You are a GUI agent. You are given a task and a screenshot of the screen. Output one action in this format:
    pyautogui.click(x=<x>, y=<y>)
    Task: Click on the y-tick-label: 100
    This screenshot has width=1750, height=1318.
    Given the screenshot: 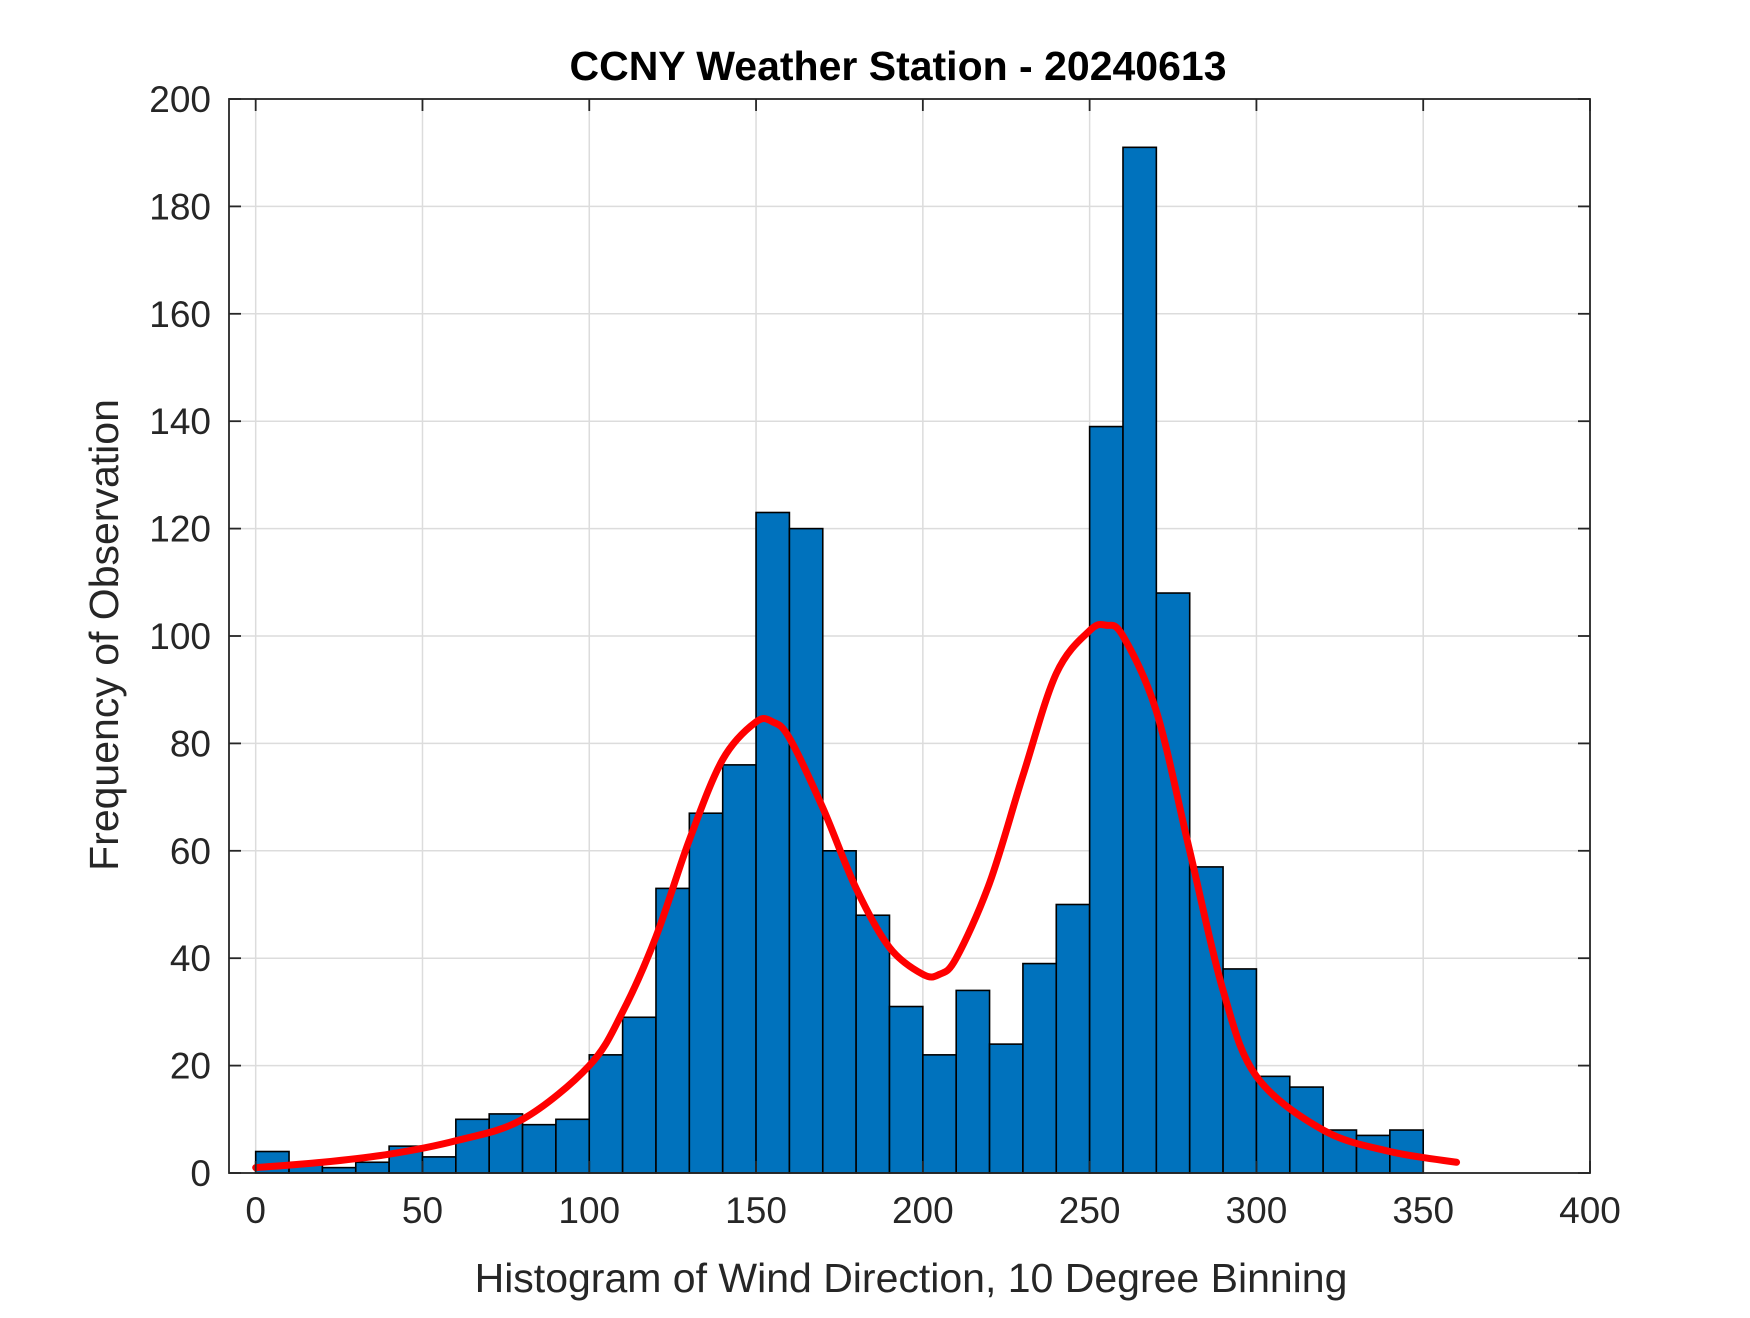 What is the action you would take?
    pyautogui.click(x=180, y=636)
    